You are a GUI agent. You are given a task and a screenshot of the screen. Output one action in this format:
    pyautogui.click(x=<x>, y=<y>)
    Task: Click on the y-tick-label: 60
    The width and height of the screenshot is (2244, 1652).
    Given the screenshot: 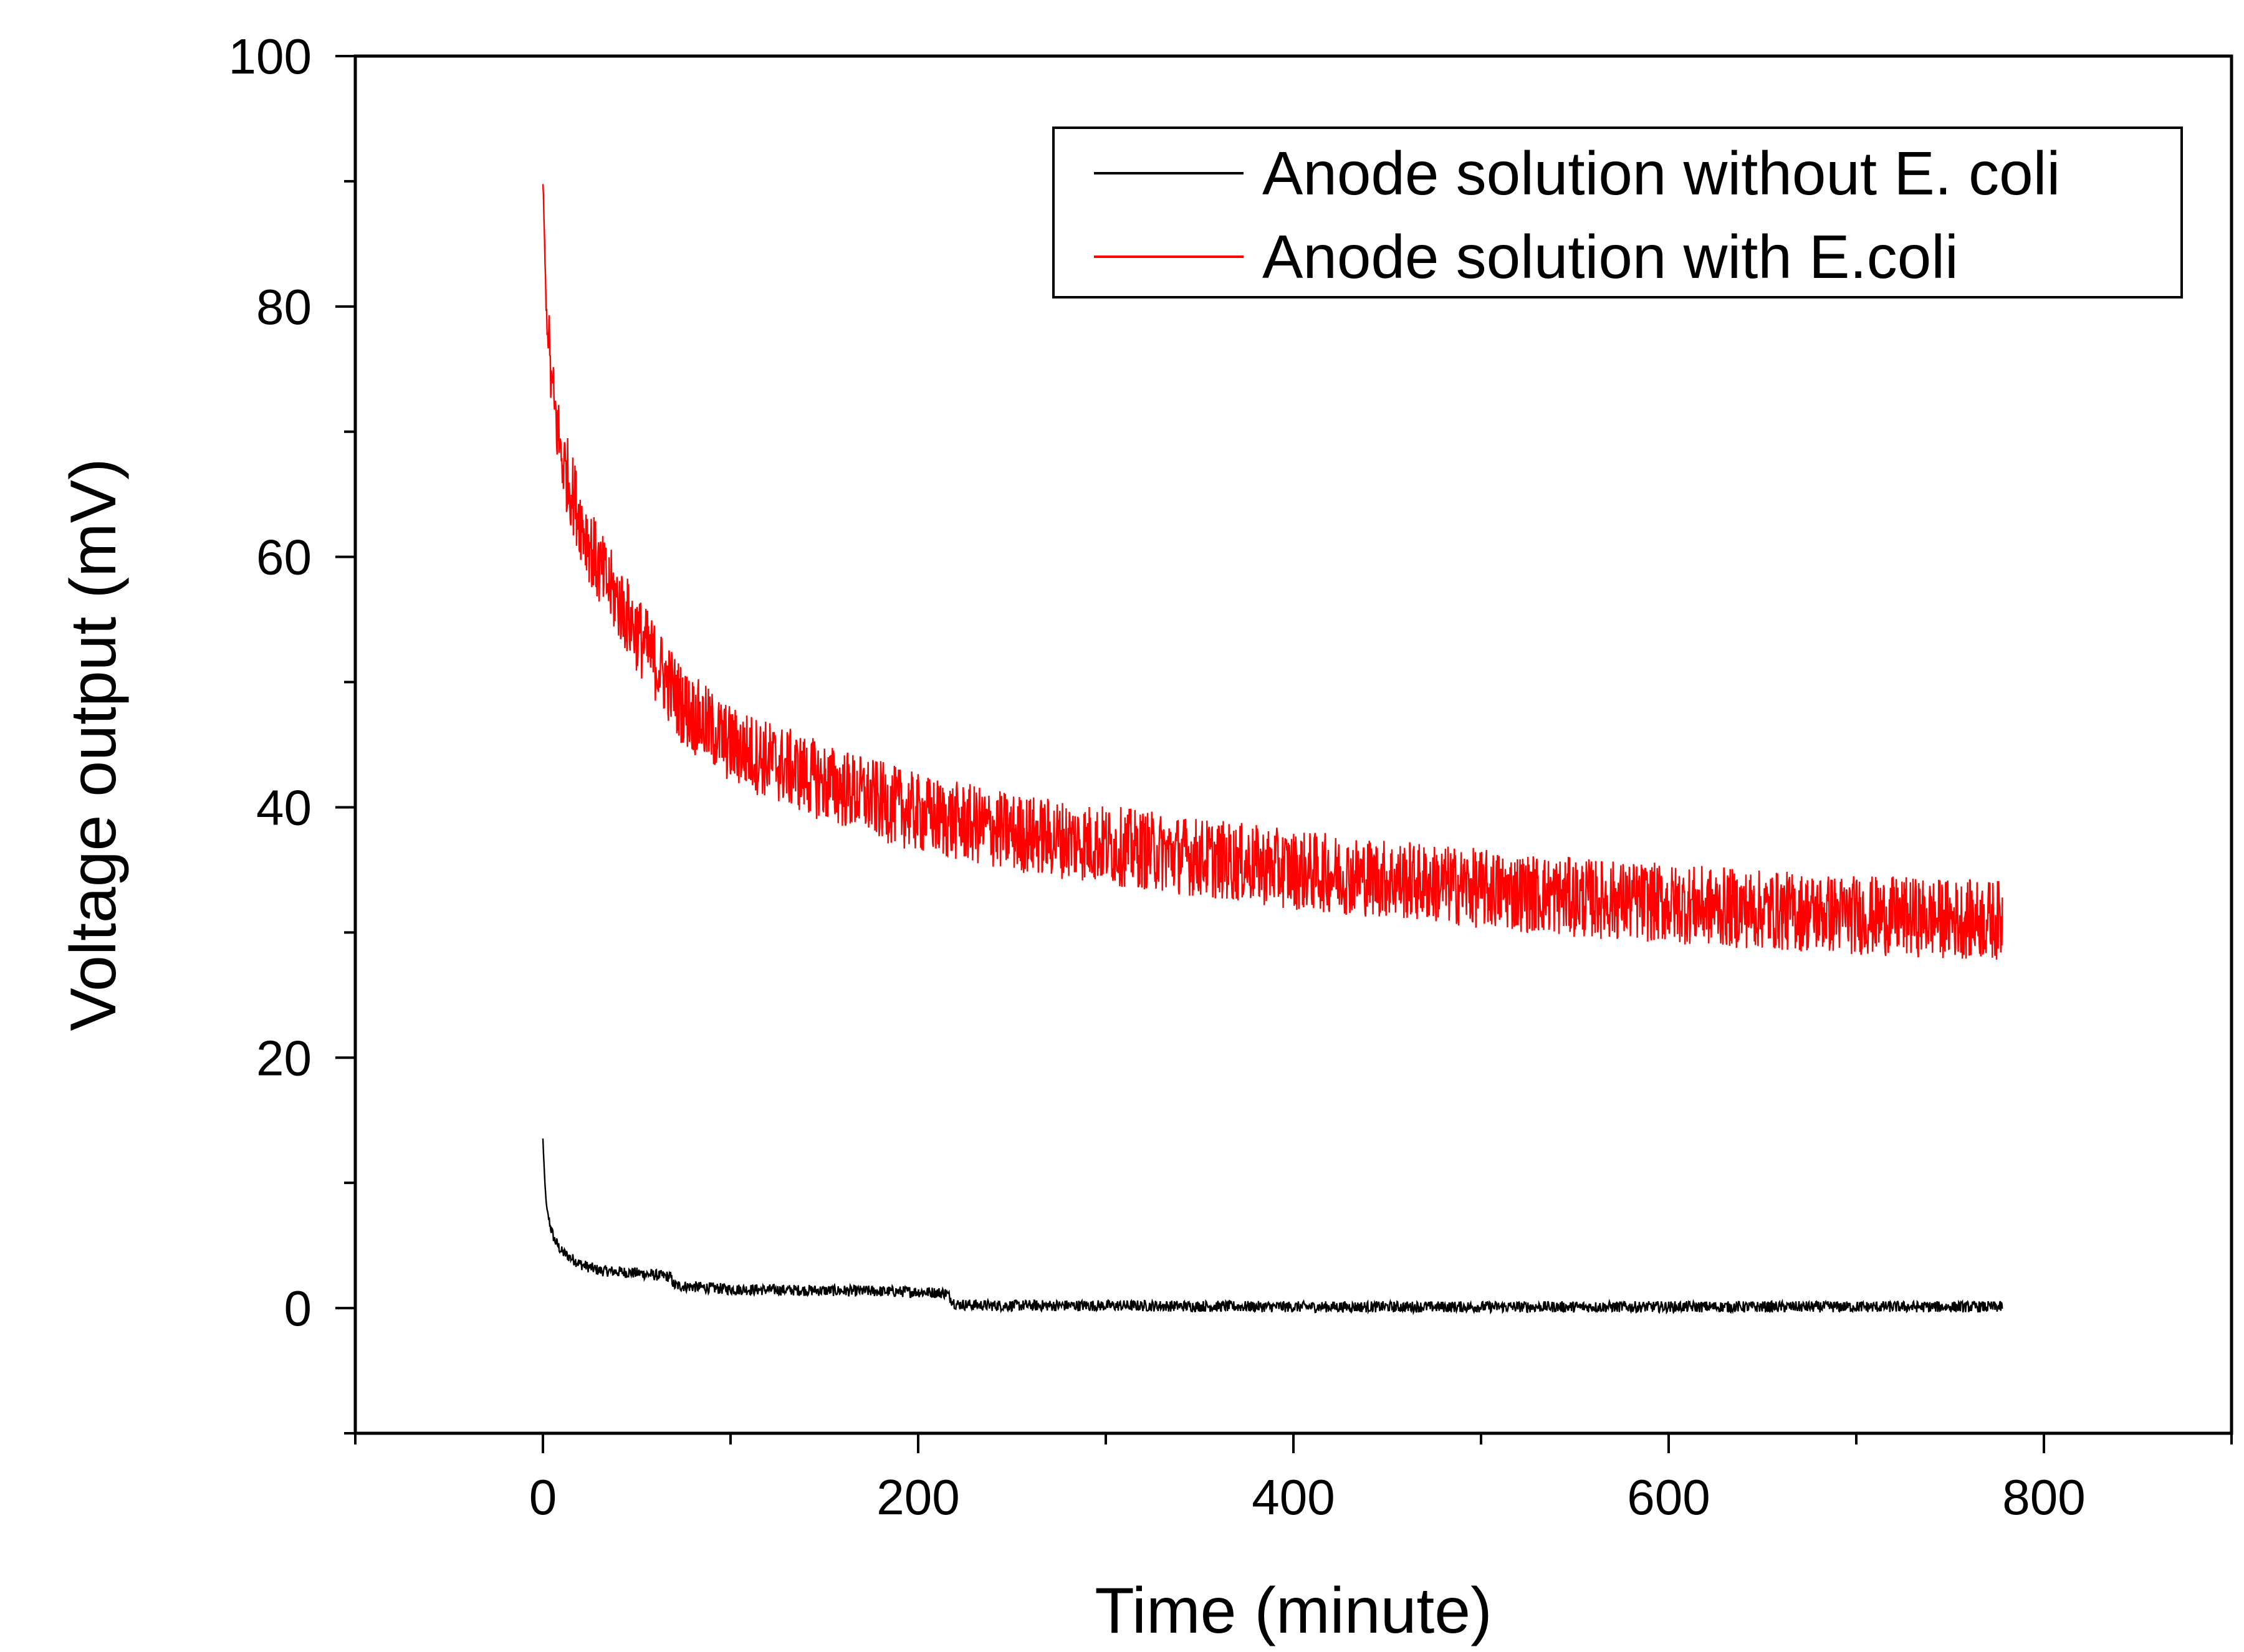 What is the action you would take?
    pyautogui.click(x=284, y=557)
    